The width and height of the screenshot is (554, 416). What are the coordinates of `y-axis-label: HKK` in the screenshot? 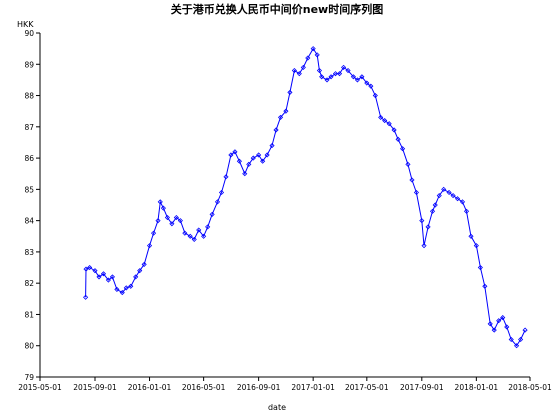 It's located at (25, 24).